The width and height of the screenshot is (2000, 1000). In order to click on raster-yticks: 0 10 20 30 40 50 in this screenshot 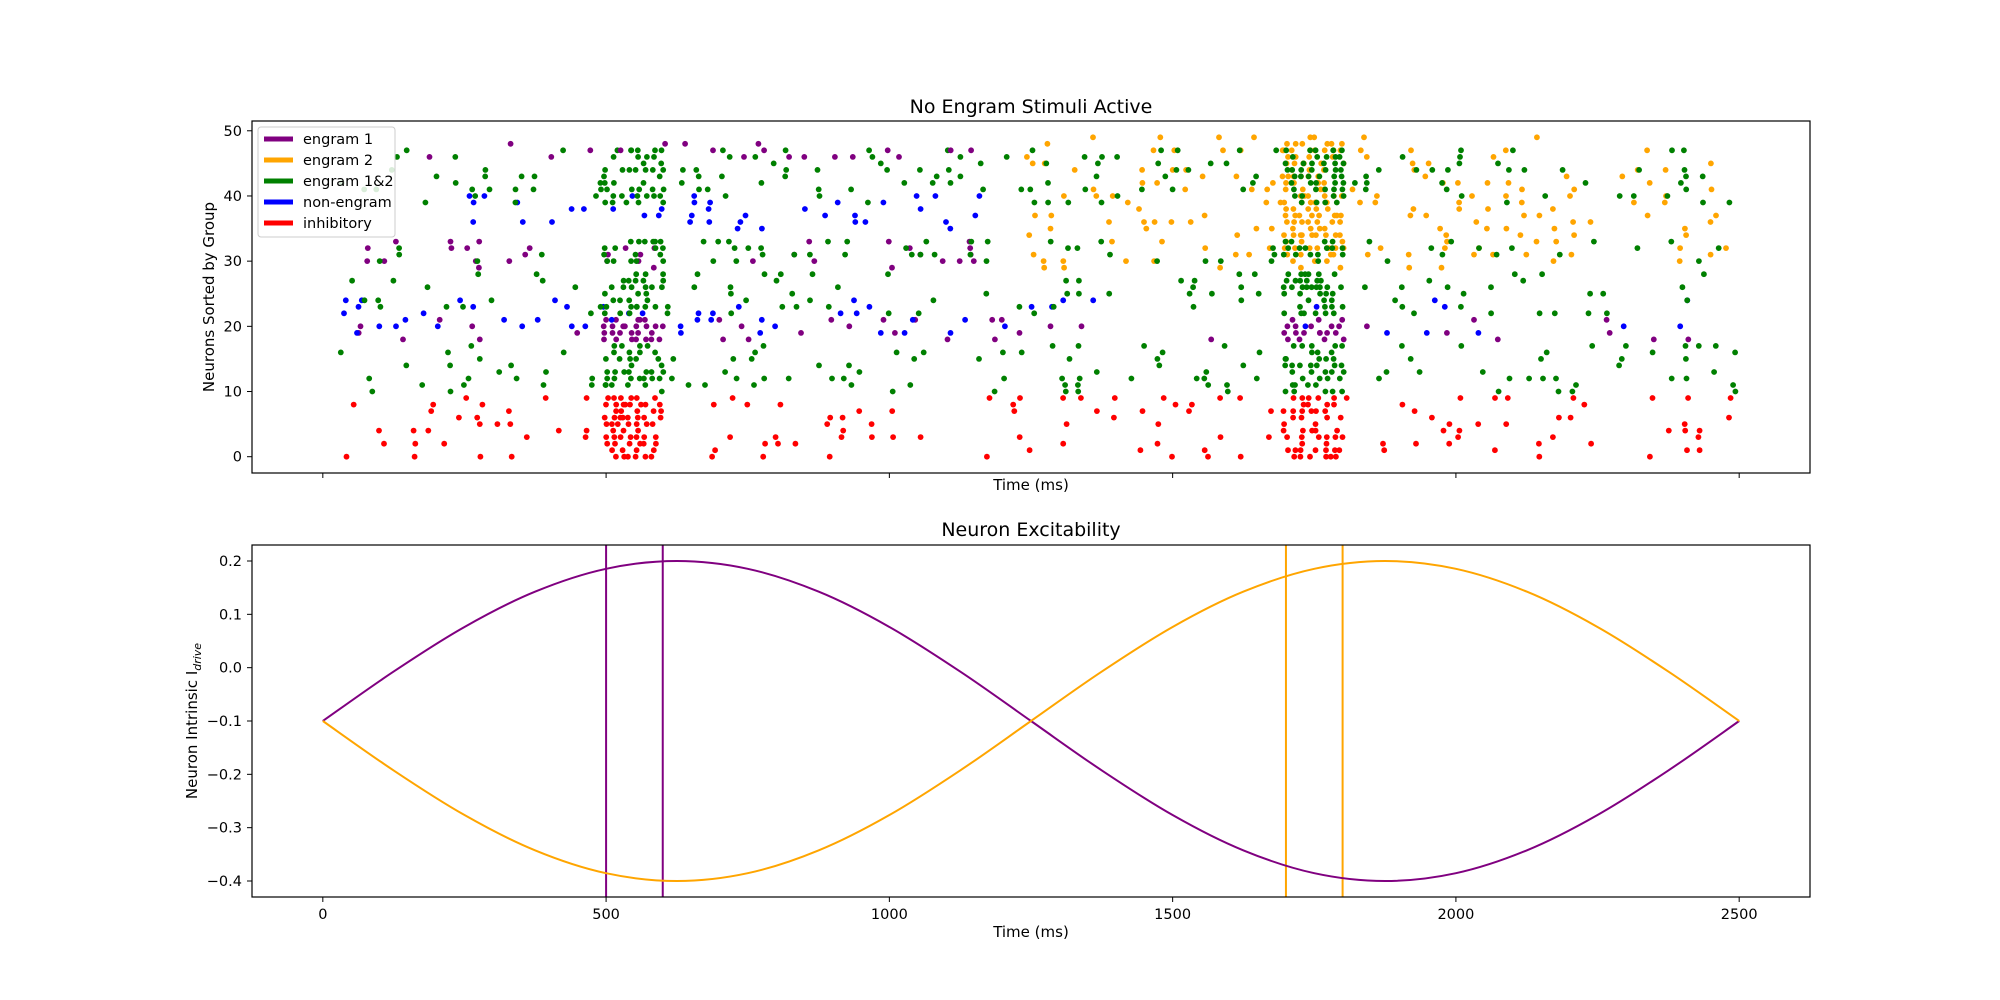, I will do `click(238, 295)`.